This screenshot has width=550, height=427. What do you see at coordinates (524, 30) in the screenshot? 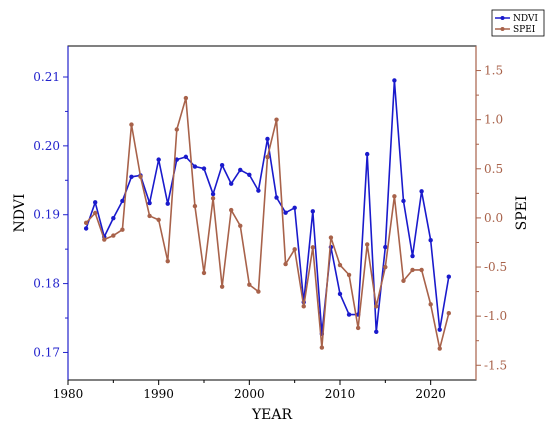
I see `legend-label-spei: SPEI` at bounding box center [524, 30].